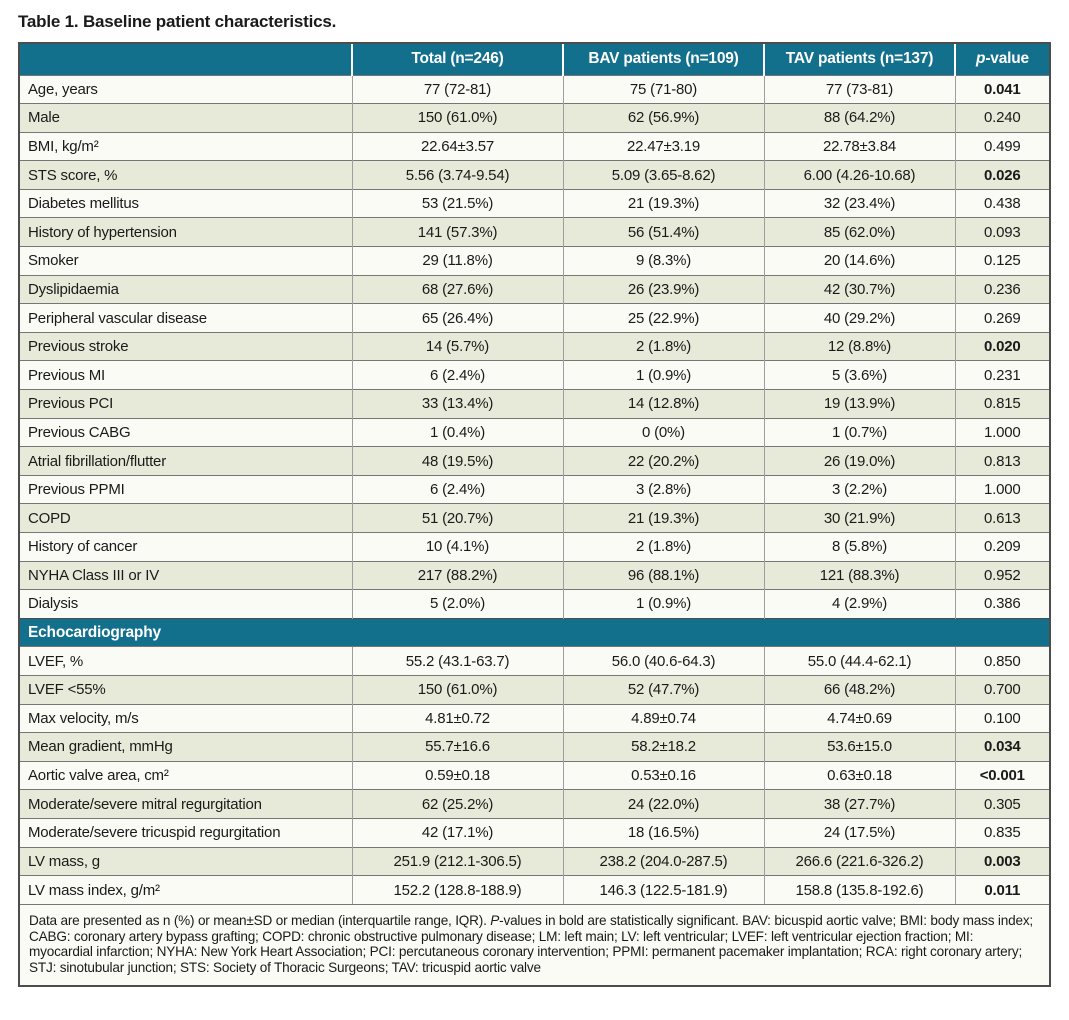  Describe the element at coordinates (186, 146) in the screenshot. I see `row-label-cell: BMI, kg/m²` at that location.